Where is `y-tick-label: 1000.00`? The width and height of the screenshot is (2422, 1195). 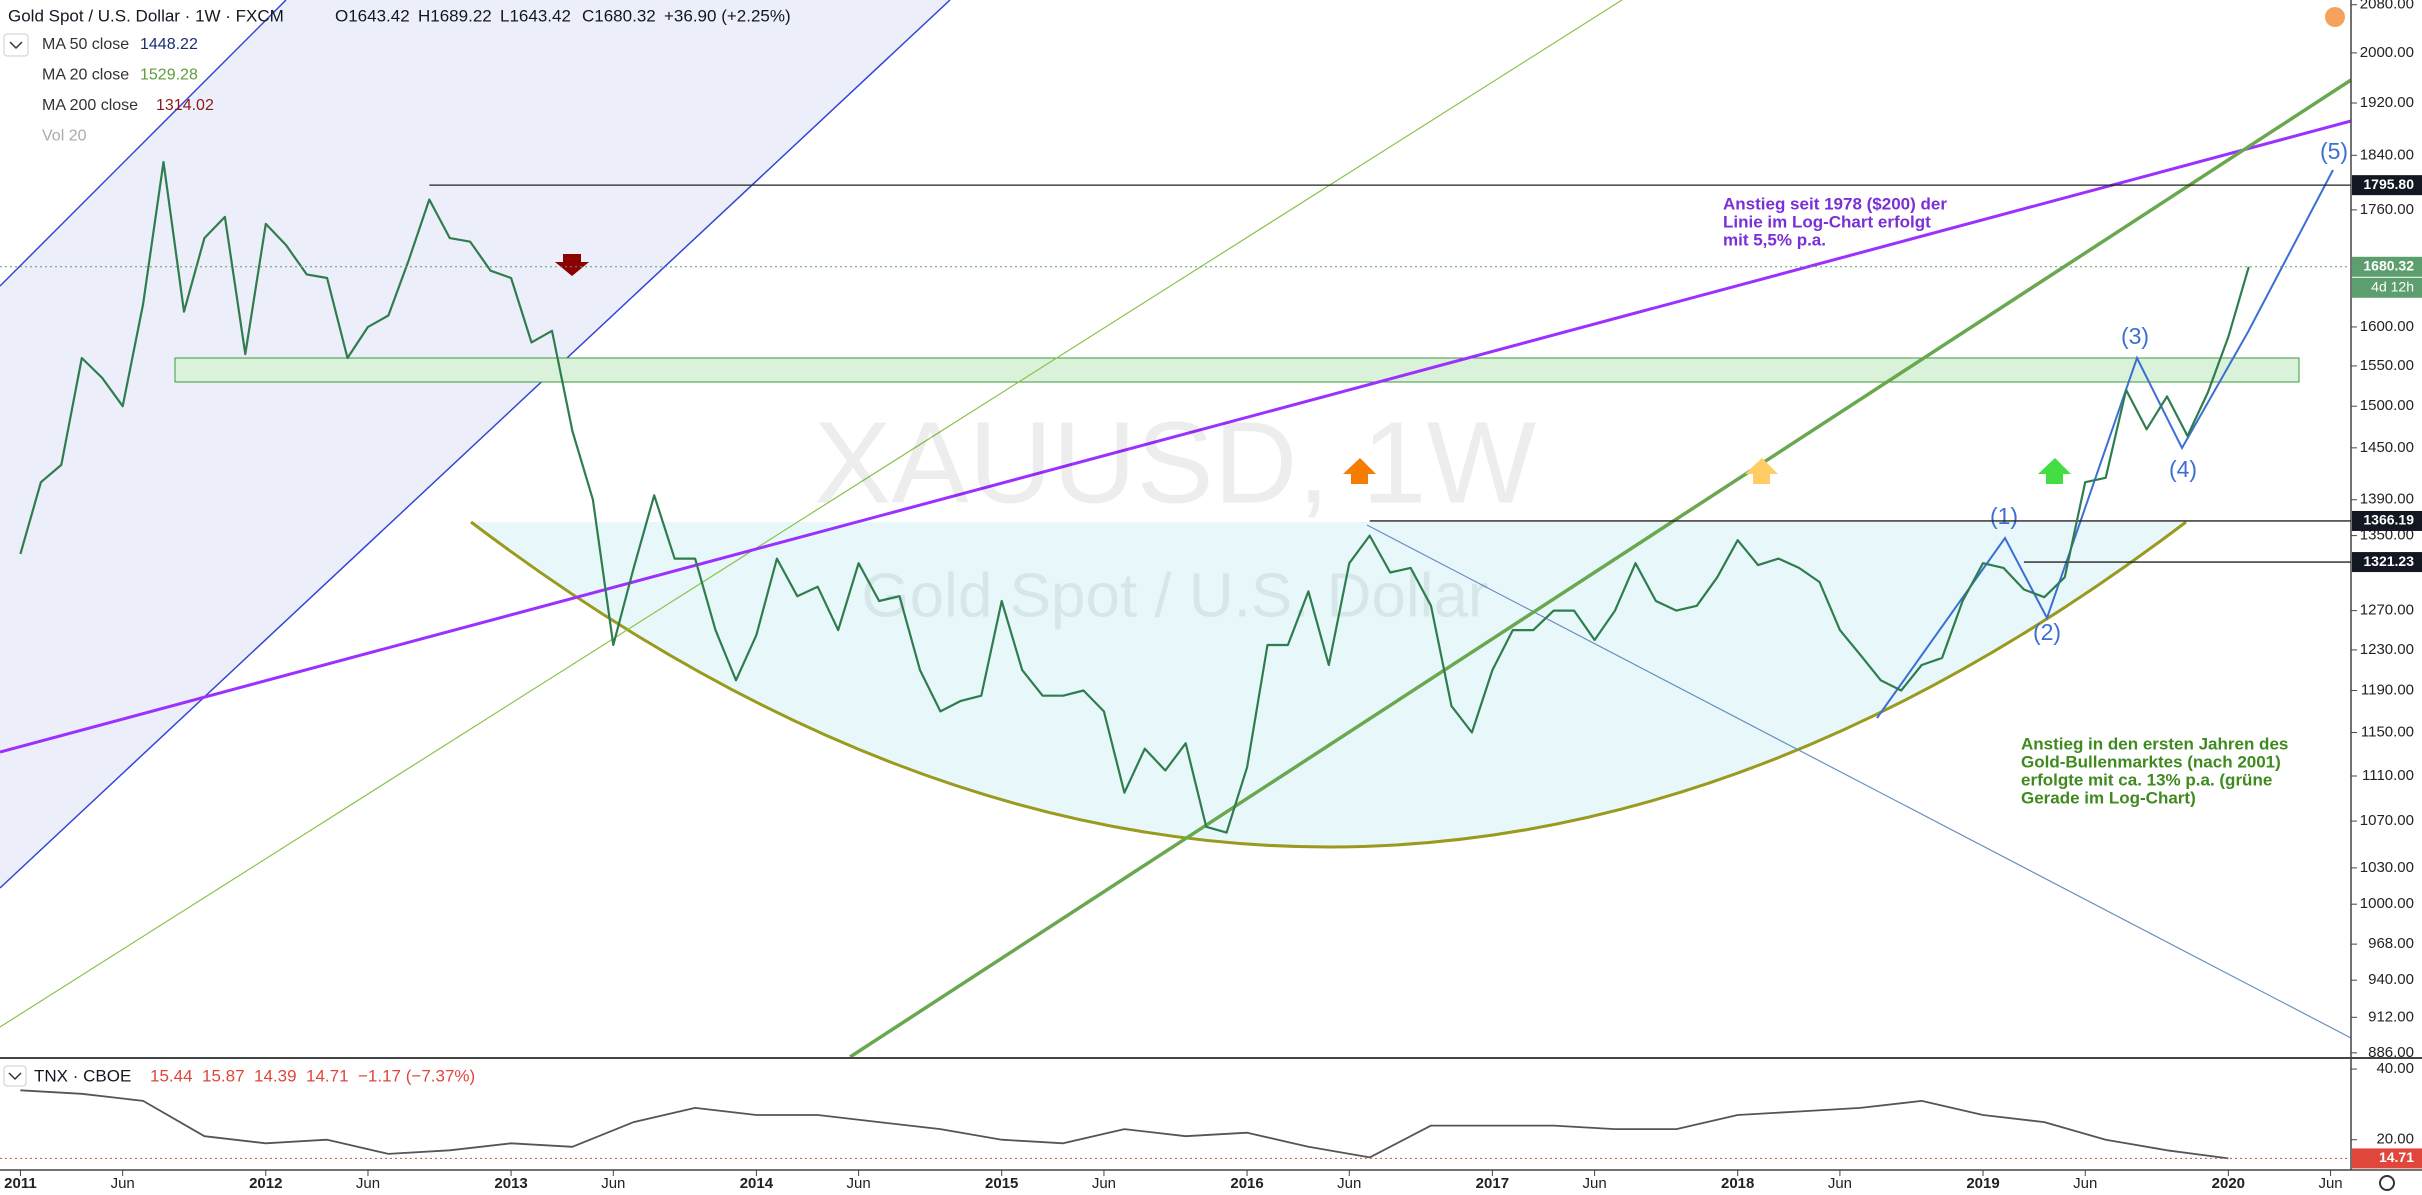
y-tick-label: 1000.00 is located at coordinates (2387, 903).